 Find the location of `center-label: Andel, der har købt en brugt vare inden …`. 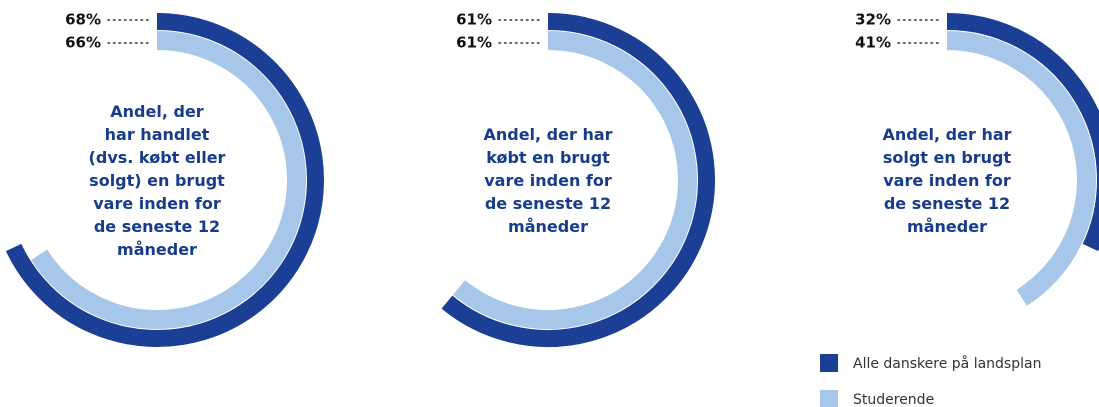

center-label: Andel, der har købt en brugt vare inden … is located at coordinates (548, 180).